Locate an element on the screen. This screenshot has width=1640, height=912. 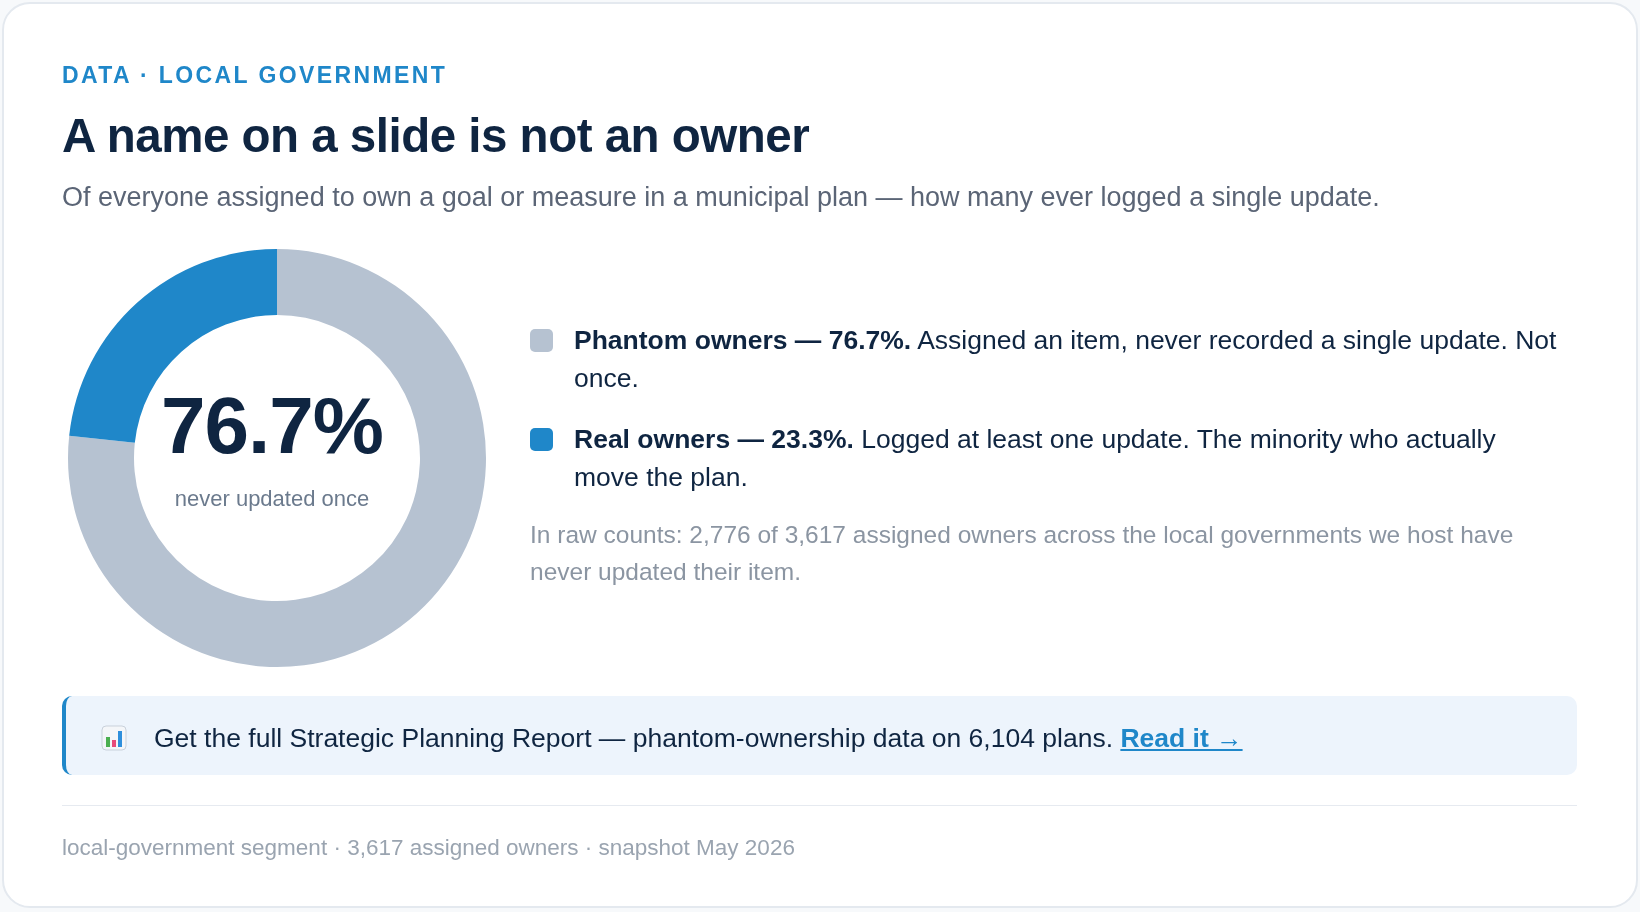
donut-slice is located at coordinates (277, 458).